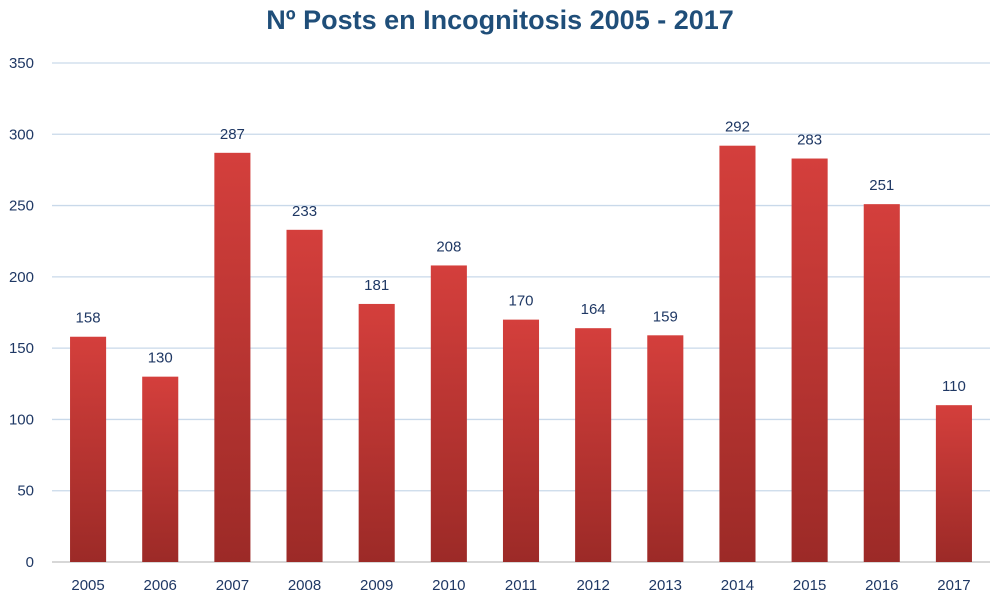 The height and width of the screenshot is (605, 1000). Describe the element at coordinates (500, 20) in the screenshot. I see `chart-title: Nº Posts en Incognitosis 2005 - 2017` at that location.